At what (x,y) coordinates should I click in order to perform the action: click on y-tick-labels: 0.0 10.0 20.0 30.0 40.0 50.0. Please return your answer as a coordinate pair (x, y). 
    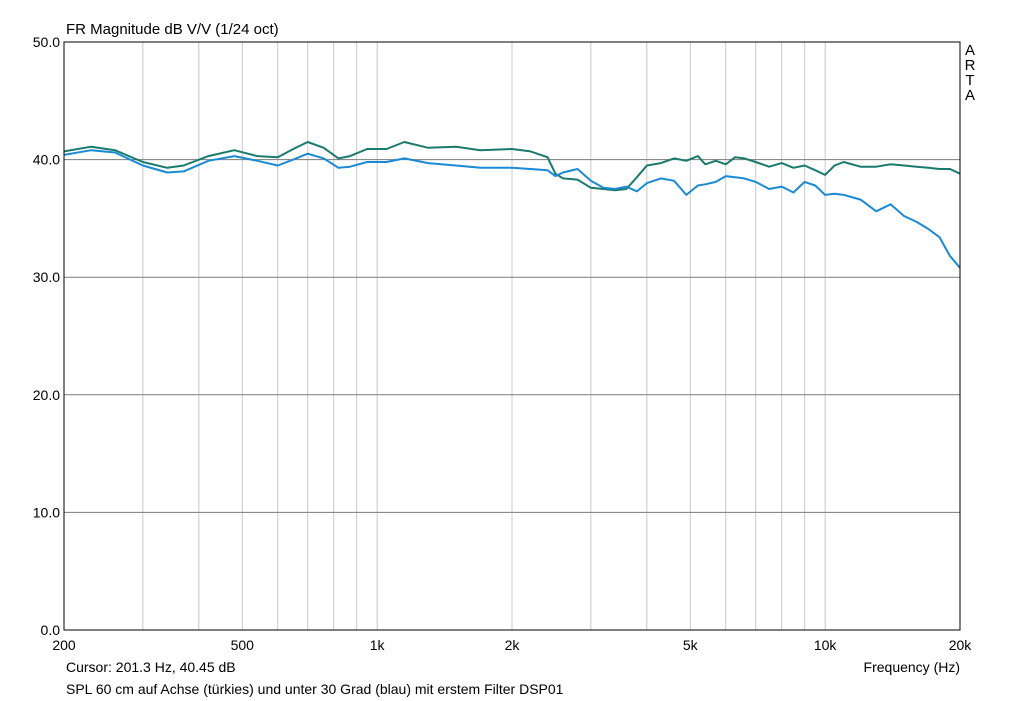
    Looking at the image, I should click on (46, 336).